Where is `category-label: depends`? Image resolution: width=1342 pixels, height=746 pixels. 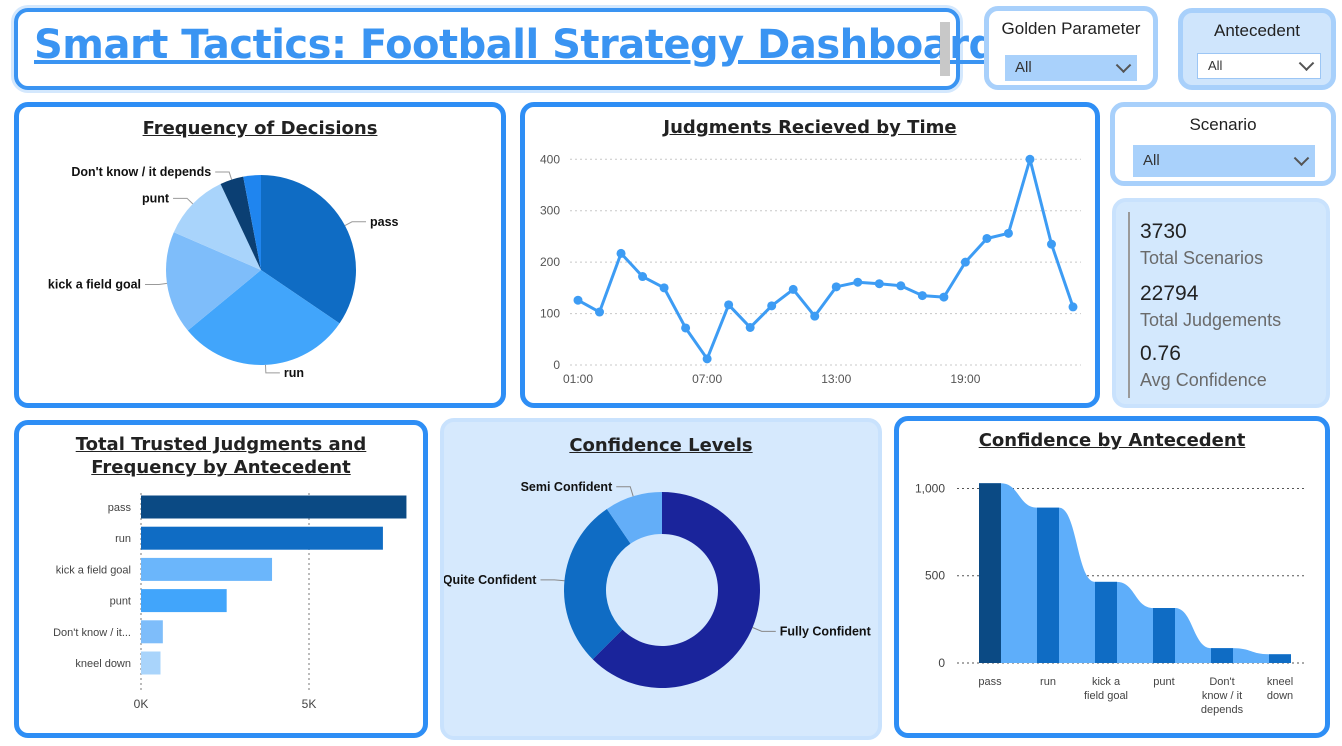 category-label: depends is located at coordinates (1222, 710).